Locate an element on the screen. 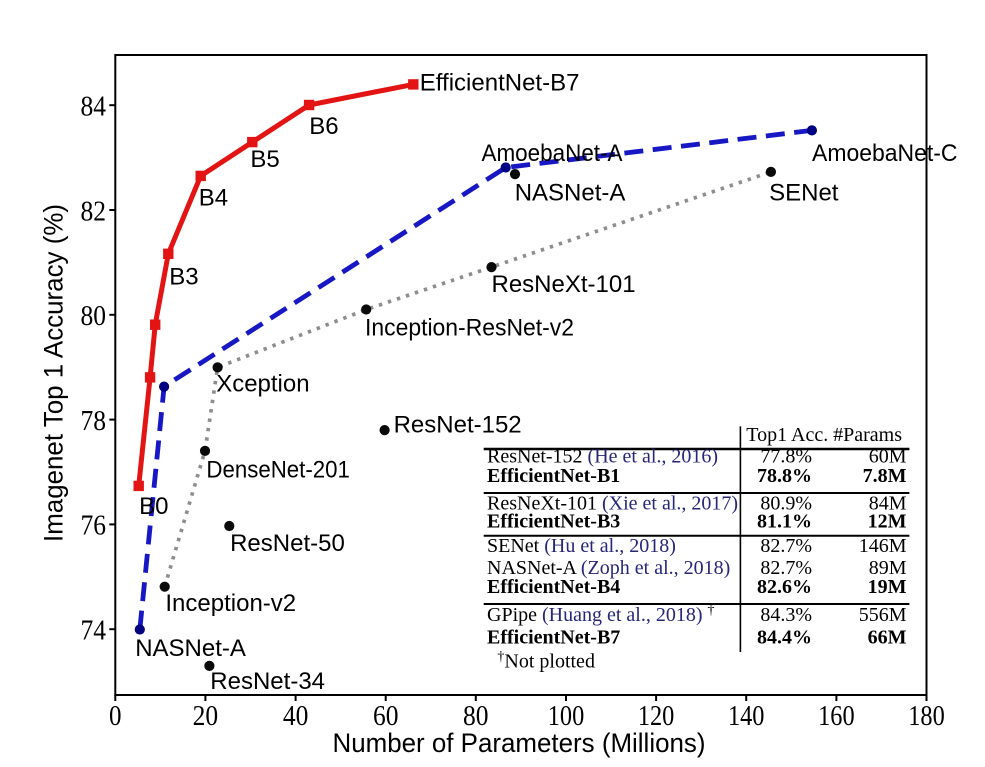 This screenshot has width=985, height=767. svg-text: EfficientNet-B1 is located at coordinates (553, 476).